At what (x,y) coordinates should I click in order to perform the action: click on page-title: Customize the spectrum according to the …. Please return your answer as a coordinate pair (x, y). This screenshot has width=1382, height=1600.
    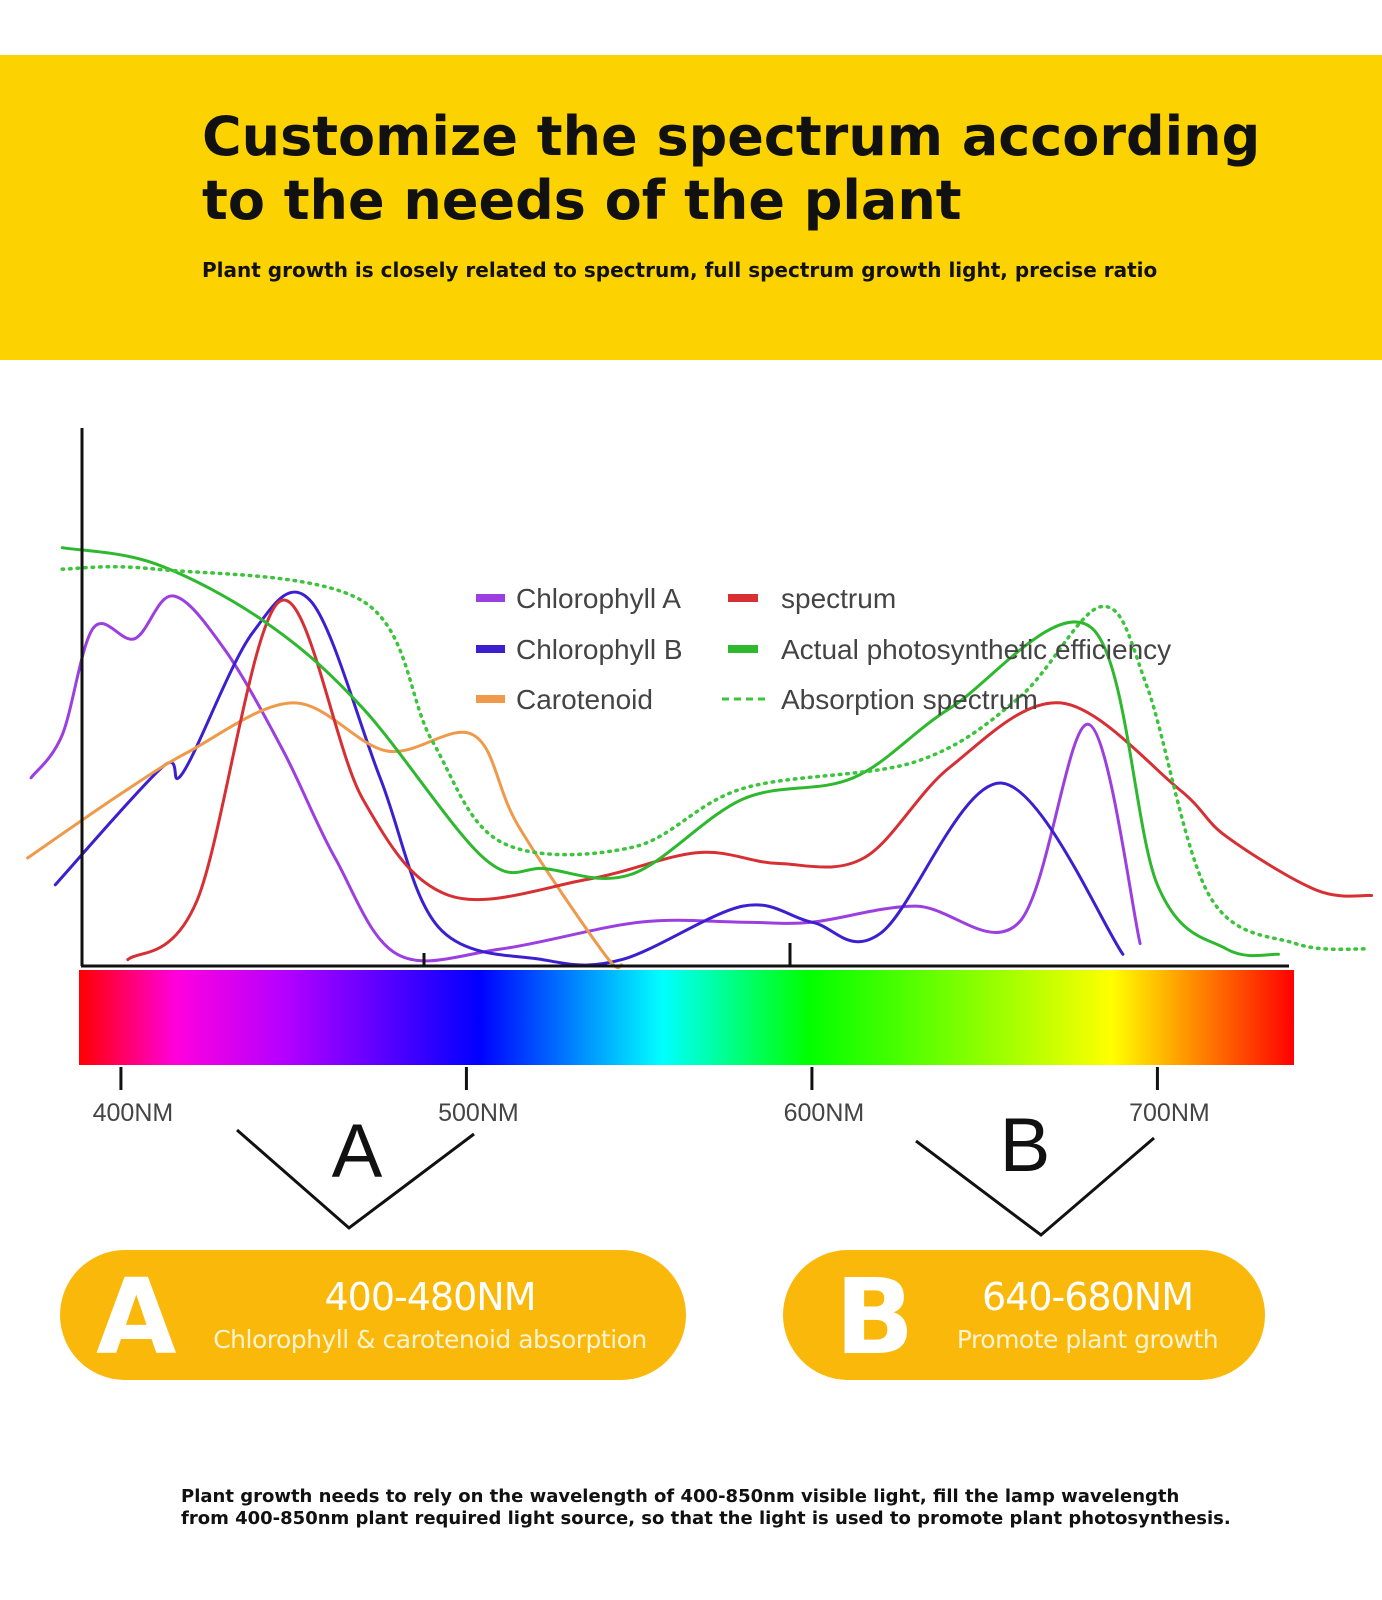
    Looking at the image, I should click on (731, 168).